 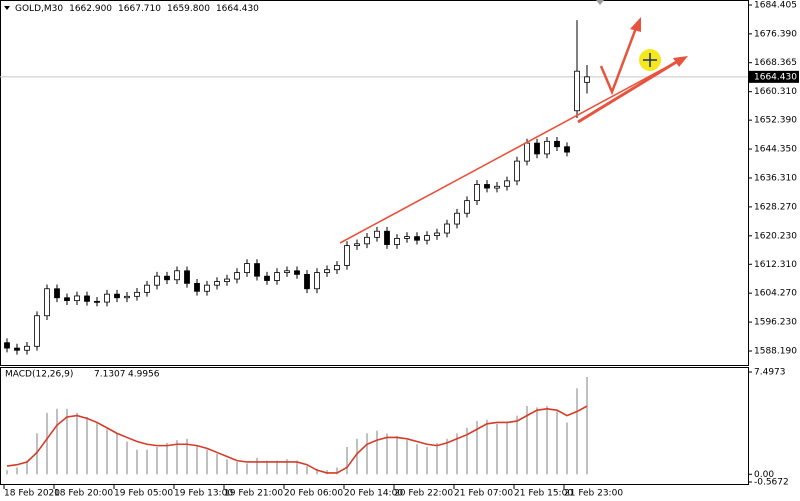 What do you see at coordinates (188, 9) in the screenshot?
I see `header-value: 1659.800` at bounding box center [188, 9].